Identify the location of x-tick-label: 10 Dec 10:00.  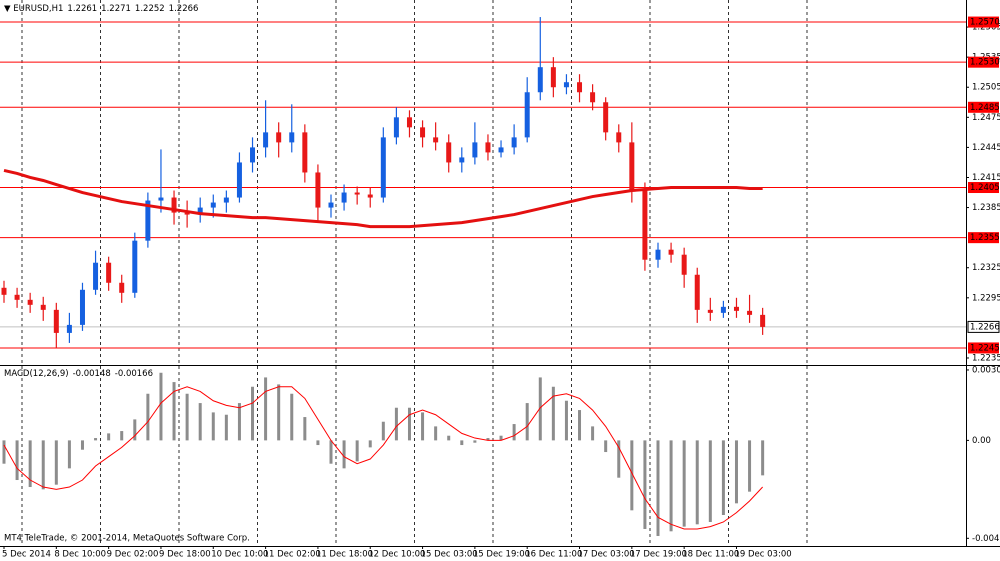
(239, 555).